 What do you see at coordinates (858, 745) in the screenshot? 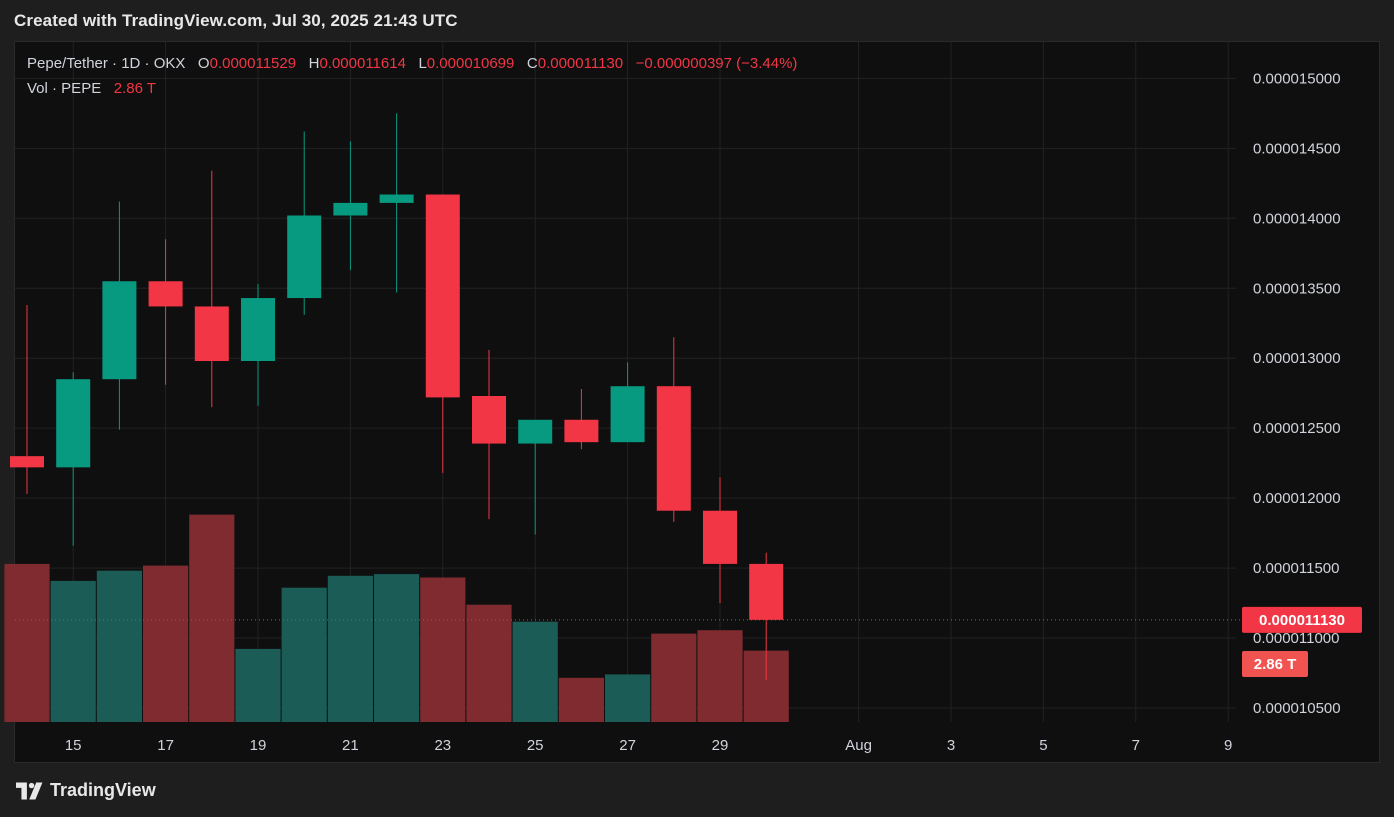
I see `x-tick-label: Aug` at bounding box center [858, 745].